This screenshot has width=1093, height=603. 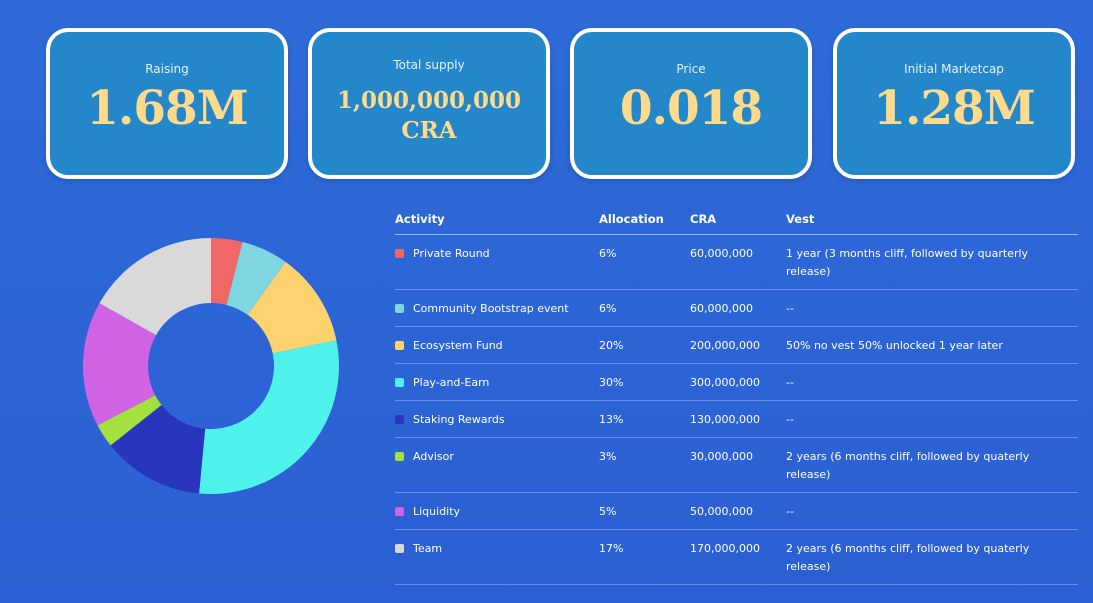 I want to click on header-allocation: Allocation, so click(x=631, y=219).